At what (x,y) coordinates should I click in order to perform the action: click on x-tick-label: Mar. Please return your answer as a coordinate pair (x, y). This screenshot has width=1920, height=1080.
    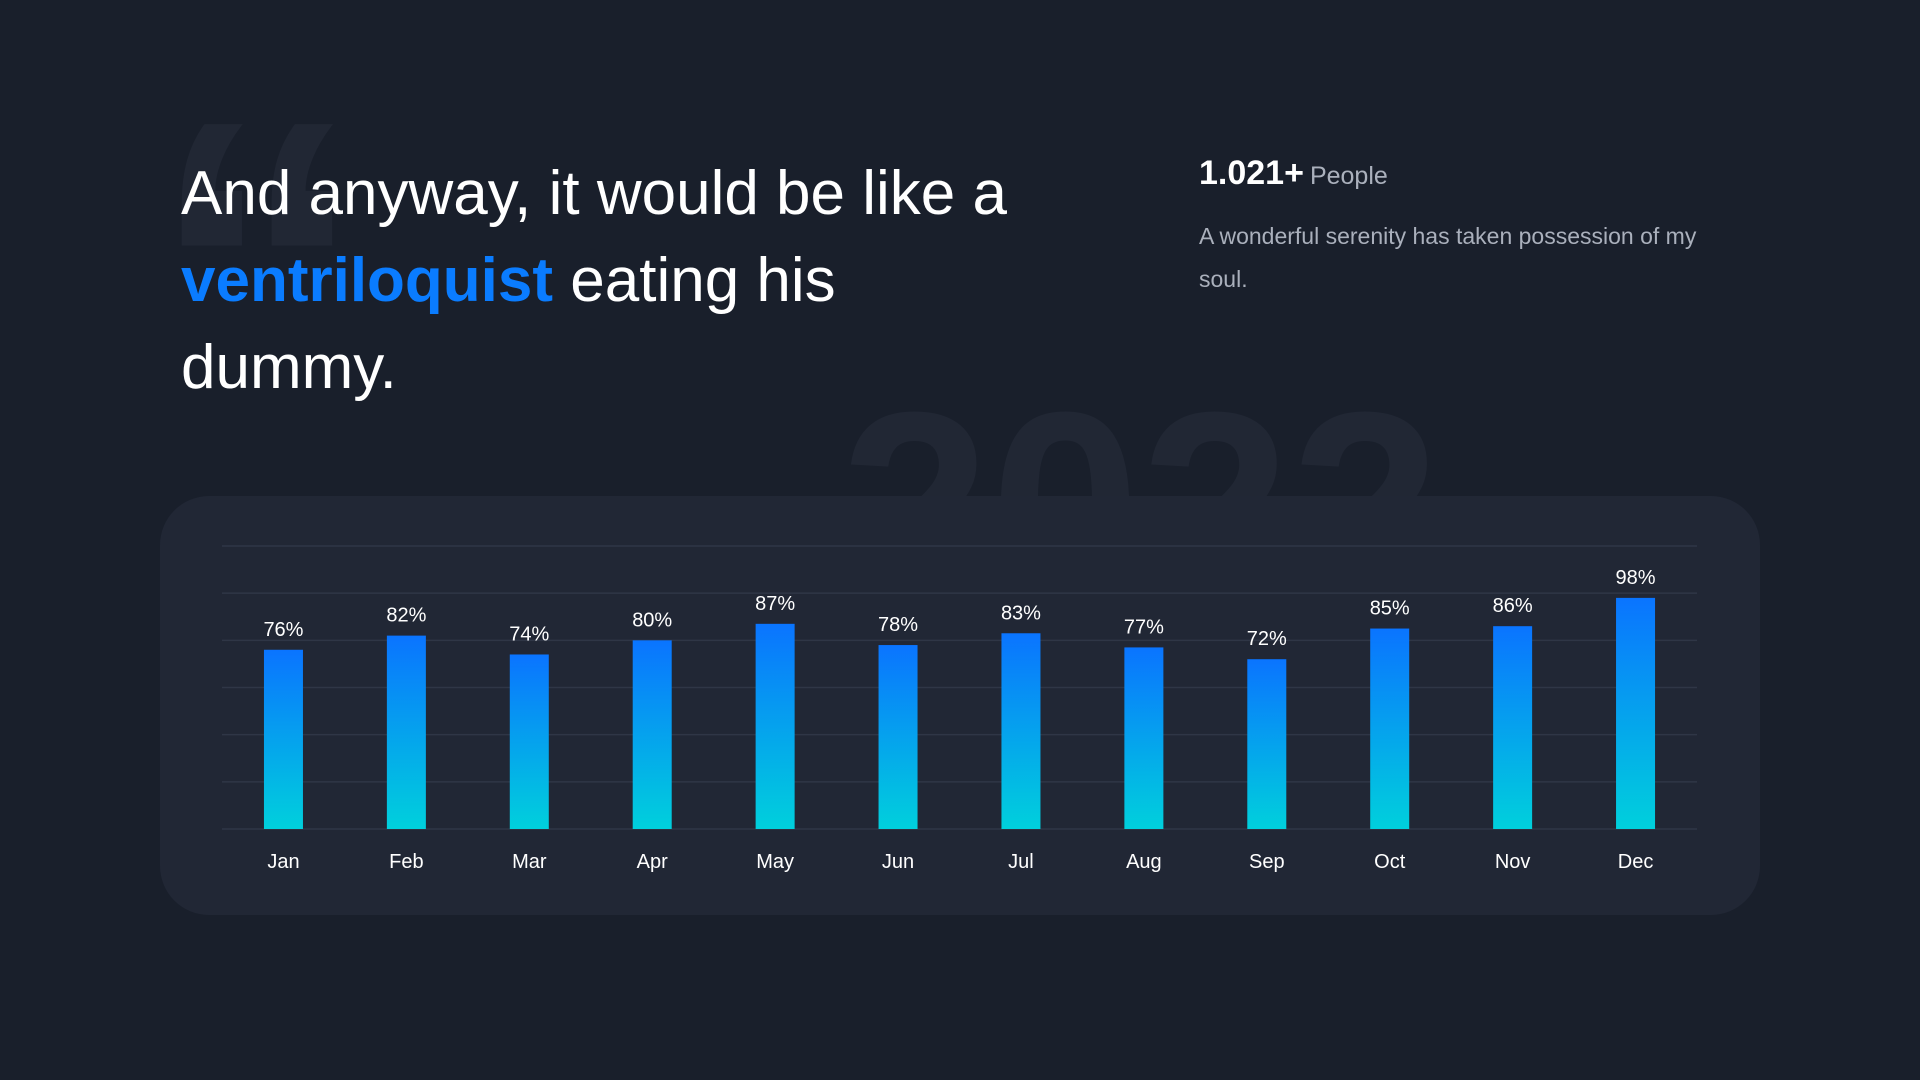
    Looking at the image, I should click on (529, 862).